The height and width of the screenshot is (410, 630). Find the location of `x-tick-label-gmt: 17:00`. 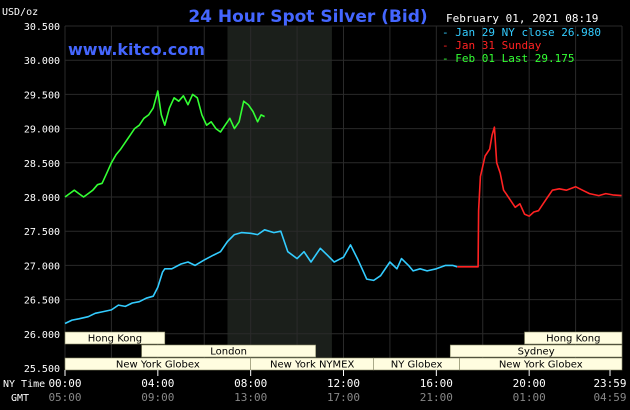

x-tick-label-gmt: 17:00 is located at coordinates (343, 397).